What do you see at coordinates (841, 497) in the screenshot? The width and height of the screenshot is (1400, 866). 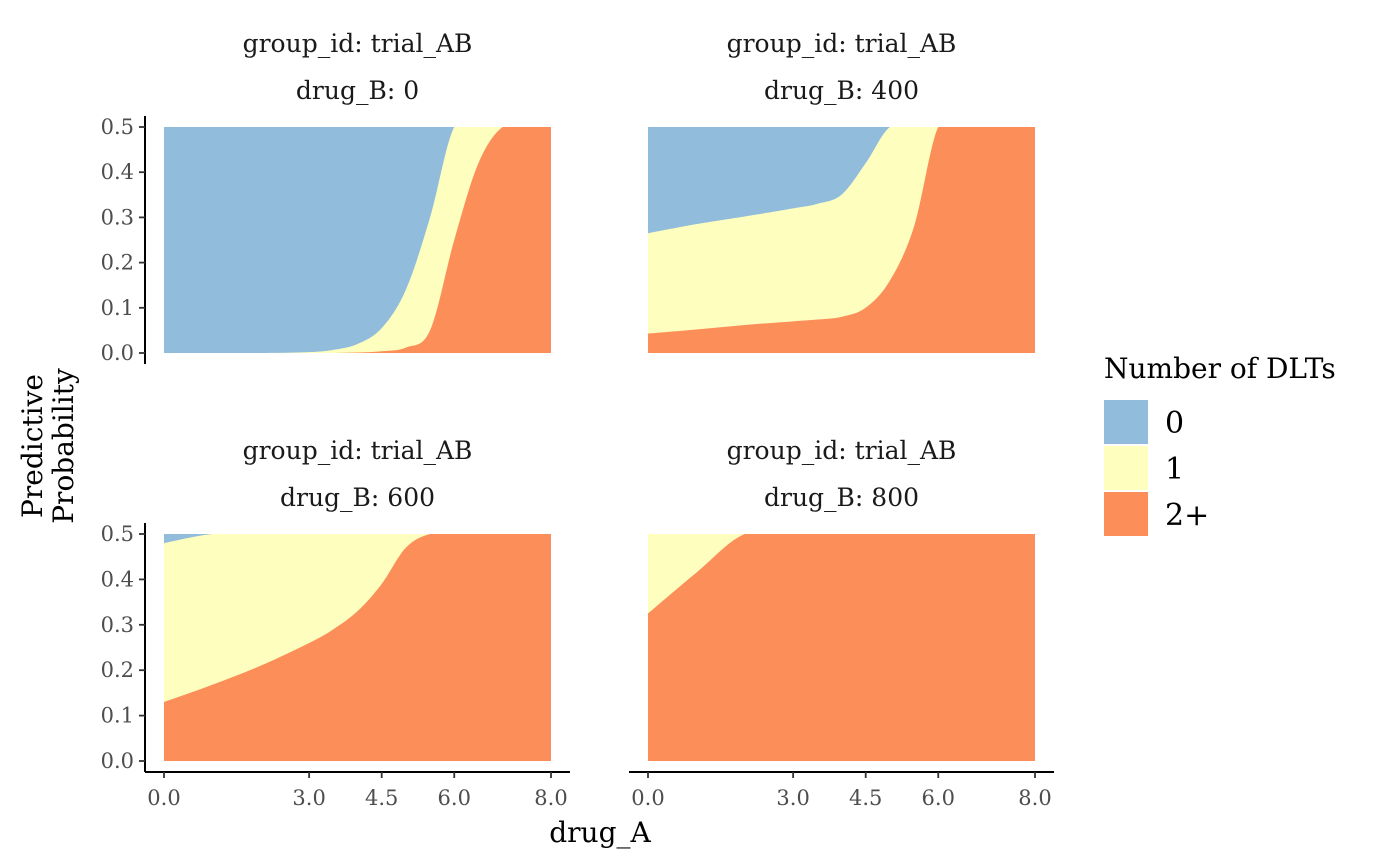 I see `strip-label-drug-b-3: drug_B: 800` at bounding box center [841, 497].